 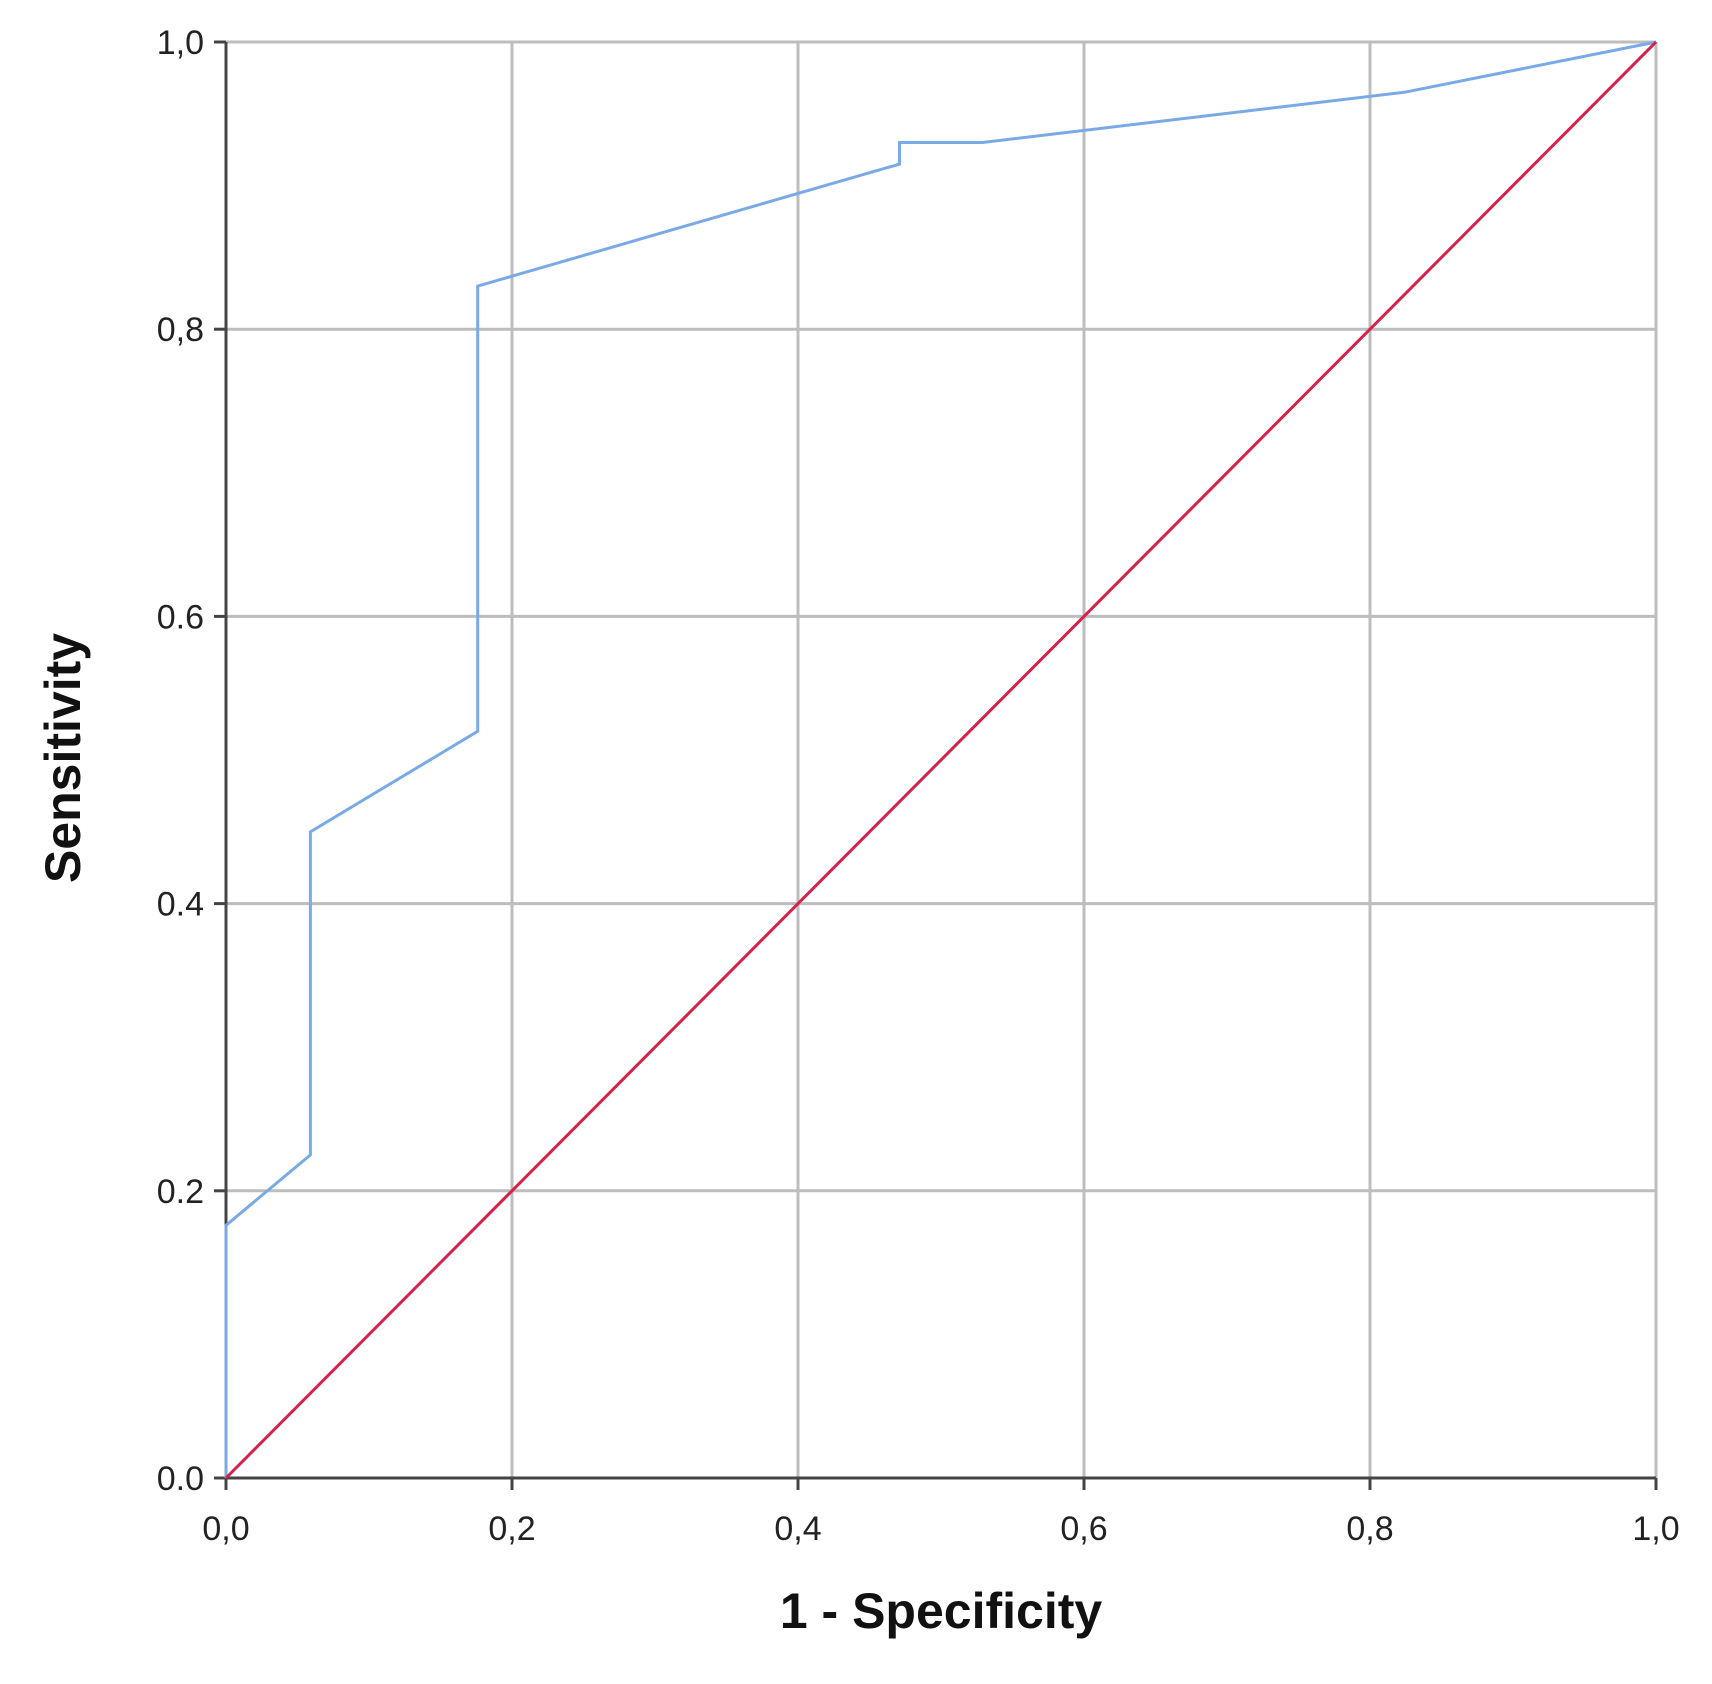 What do you see at coordinates (180, 905) in the screenshot?
I see `y-tick-label: 0.4` at bounding box center [180, 905].